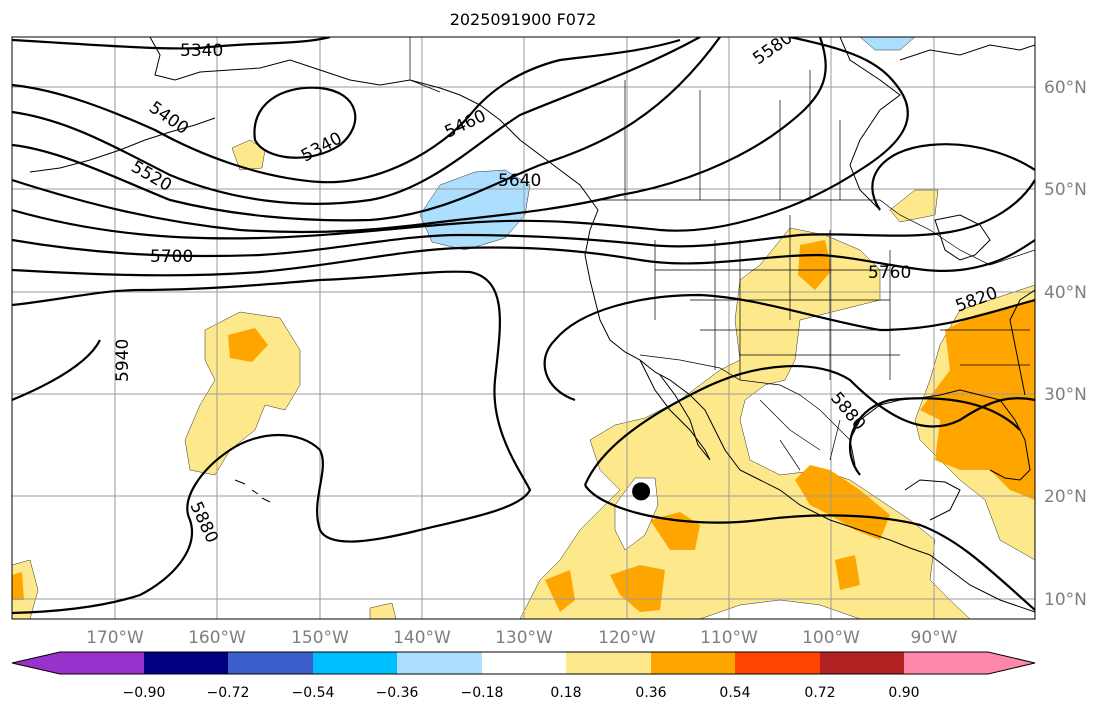  I want to click on border-provinces, so click(732, 135).